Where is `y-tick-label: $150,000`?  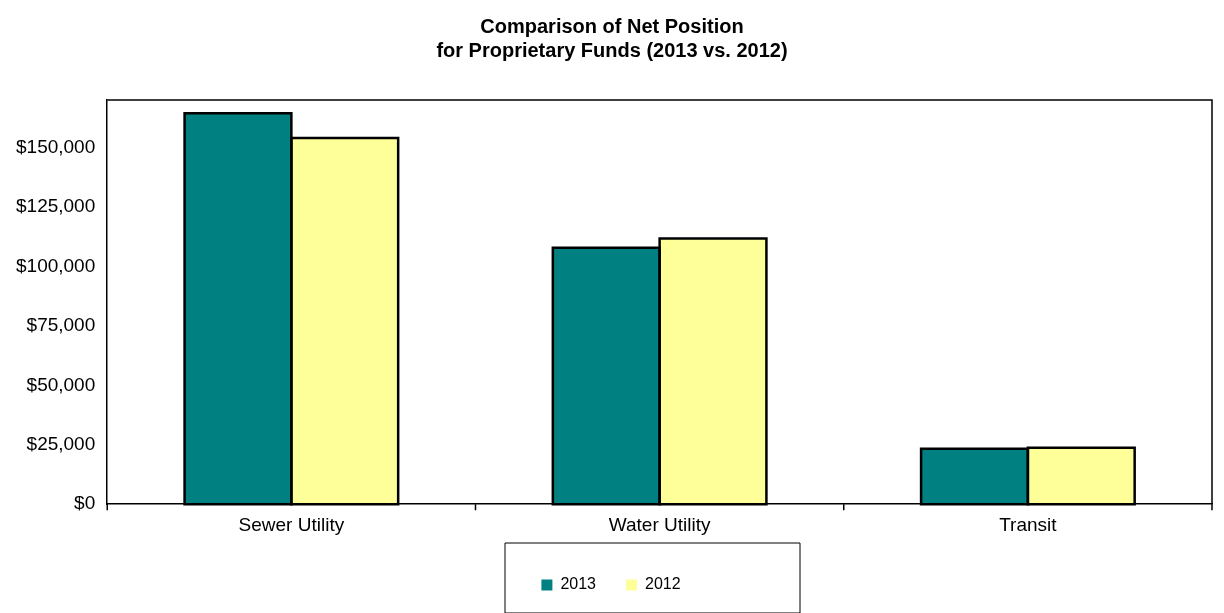
y-tick-label: $150,000 is located at coordinates (56, 146).